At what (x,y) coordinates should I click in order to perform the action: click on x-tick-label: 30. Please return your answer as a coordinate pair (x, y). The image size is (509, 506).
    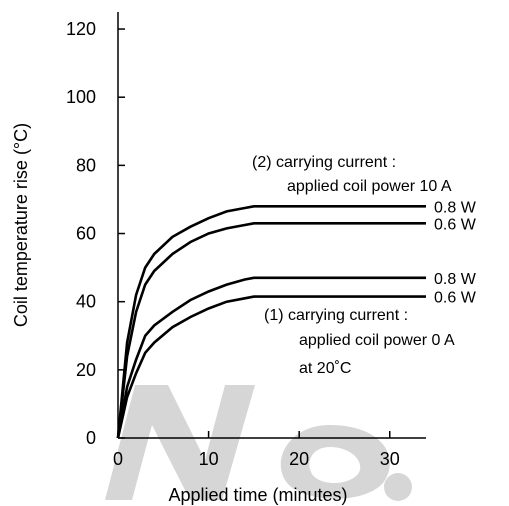
    Looking at the image, I should click on (390, 459).